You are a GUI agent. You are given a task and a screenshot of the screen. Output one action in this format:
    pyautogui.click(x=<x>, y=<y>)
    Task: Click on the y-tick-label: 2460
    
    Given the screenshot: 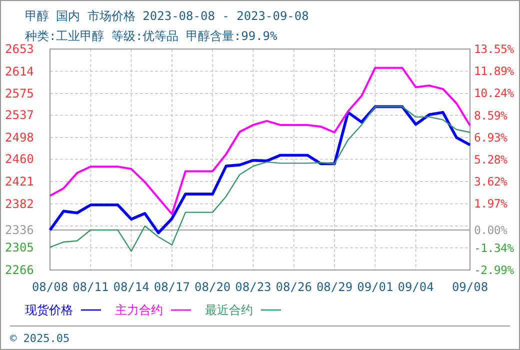 What is the action you would take?
    pyautogui.click(x=19, y=159)
    